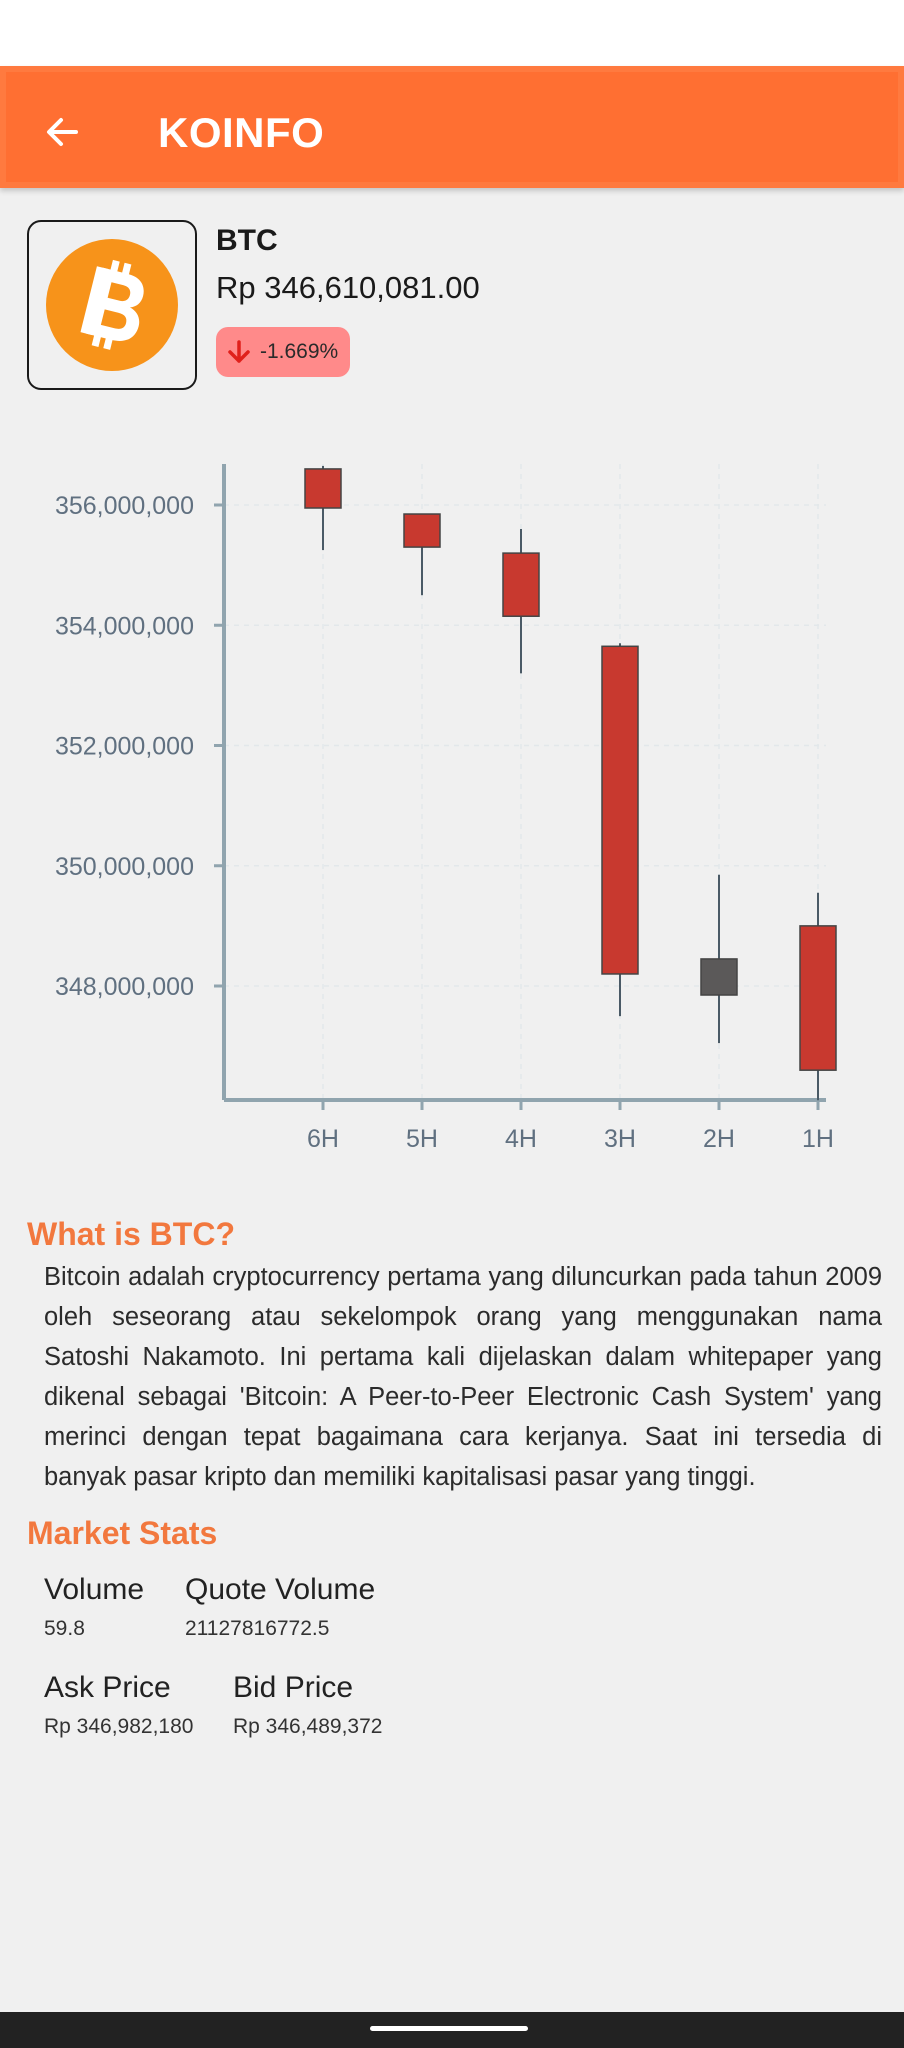 This screenshot has height=2048, width=904. What do you see at coordinates (323, 1139) in the screenshot?
I see `x-tick-label: 6H` at bounding box center [323, 1139].